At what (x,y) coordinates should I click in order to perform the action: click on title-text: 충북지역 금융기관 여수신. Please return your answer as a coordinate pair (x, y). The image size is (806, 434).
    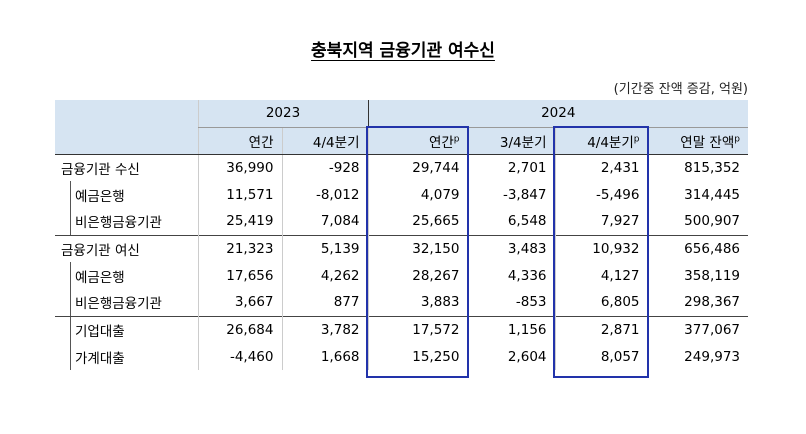
    Looking at the image, I should click on (403, 51).